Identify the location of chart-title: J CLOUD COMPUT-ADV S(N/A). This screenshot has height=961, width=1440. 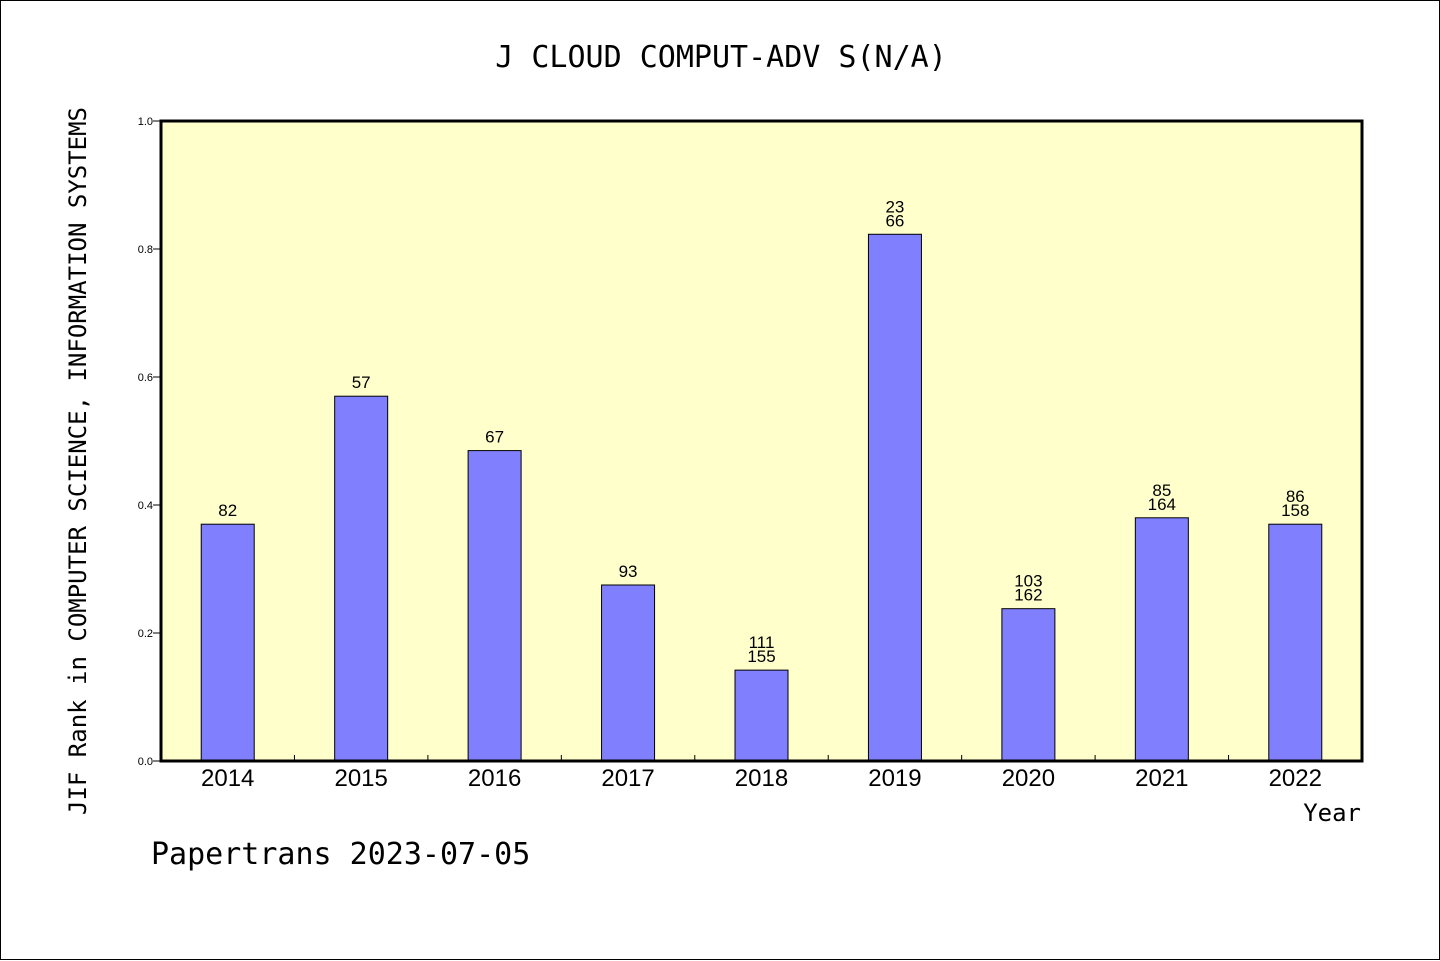
(721, 57).